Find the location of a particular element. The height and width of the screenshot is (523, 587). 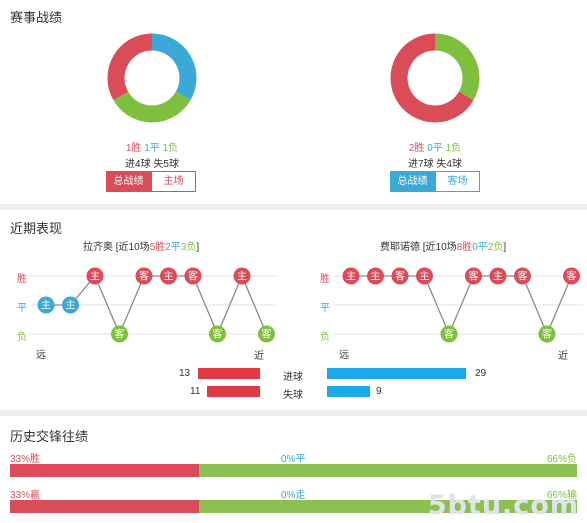

loss-slice is located at coordinates (457, 67).